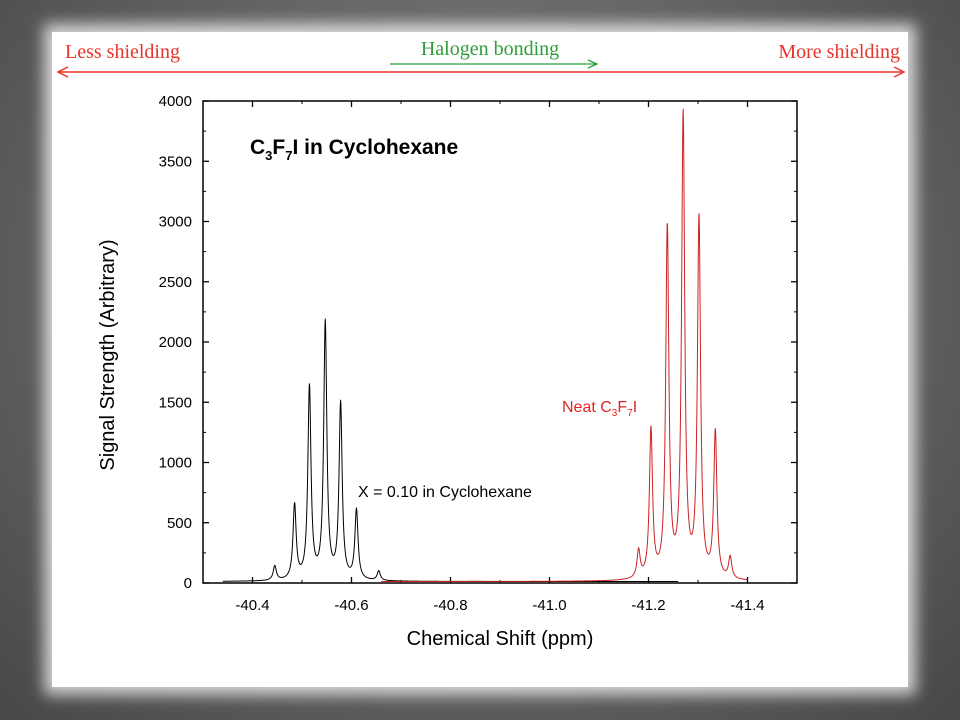 Image resolution: width=960 pixels, height=720 pixels. I want to click on x-tick-label: -41.2, so click(648, 605).